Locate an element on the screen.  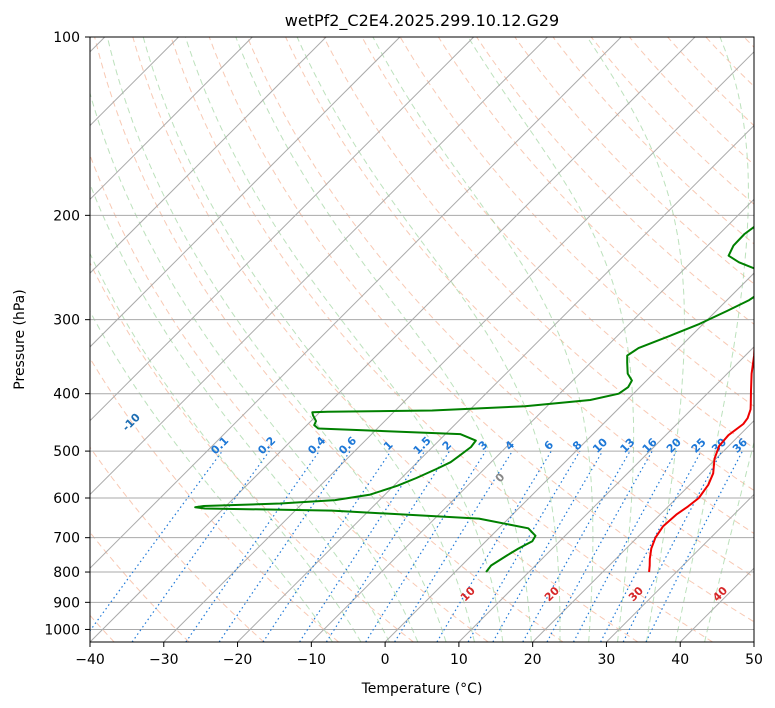
mixing-ratio-label: 1.5 is located at coordinates (422, 445).